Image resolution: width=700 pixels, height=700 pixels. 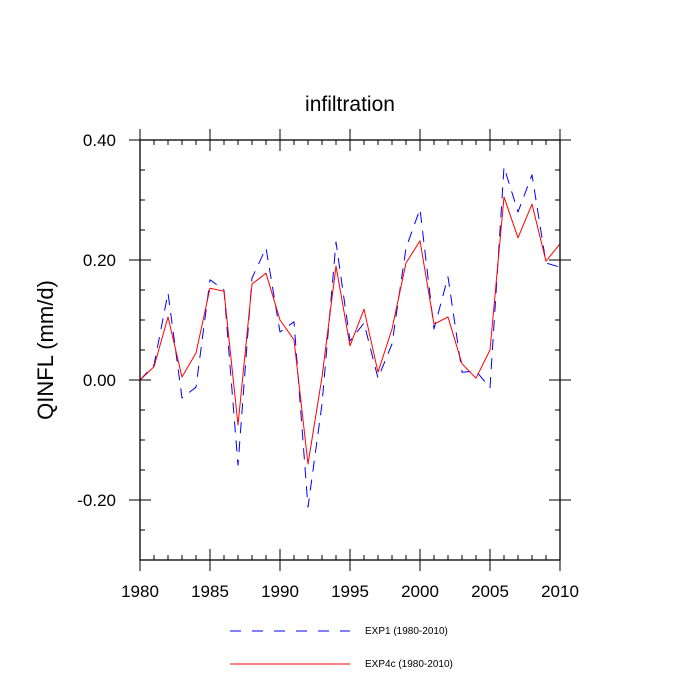 What do you see at coordinates (45, 350) in the screenshot?
I see `y-axis-label: QINFL (mm/d)` at bounding box center [45, 350].